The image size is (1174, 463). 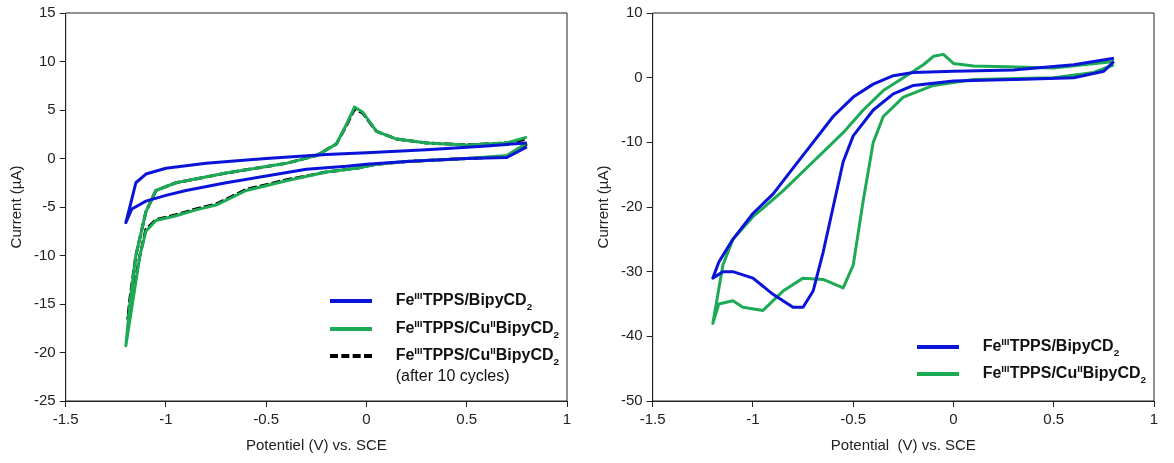 I want to click on y-tick-label: 15, so click(x=47, y=12).